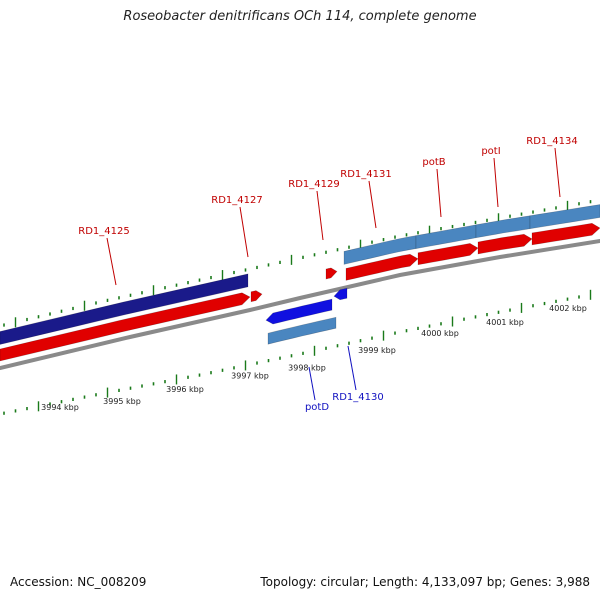 This screenshot has width=600, height=600. I want to click on accession-text: Accession: NC_008209, so click(78, 582).